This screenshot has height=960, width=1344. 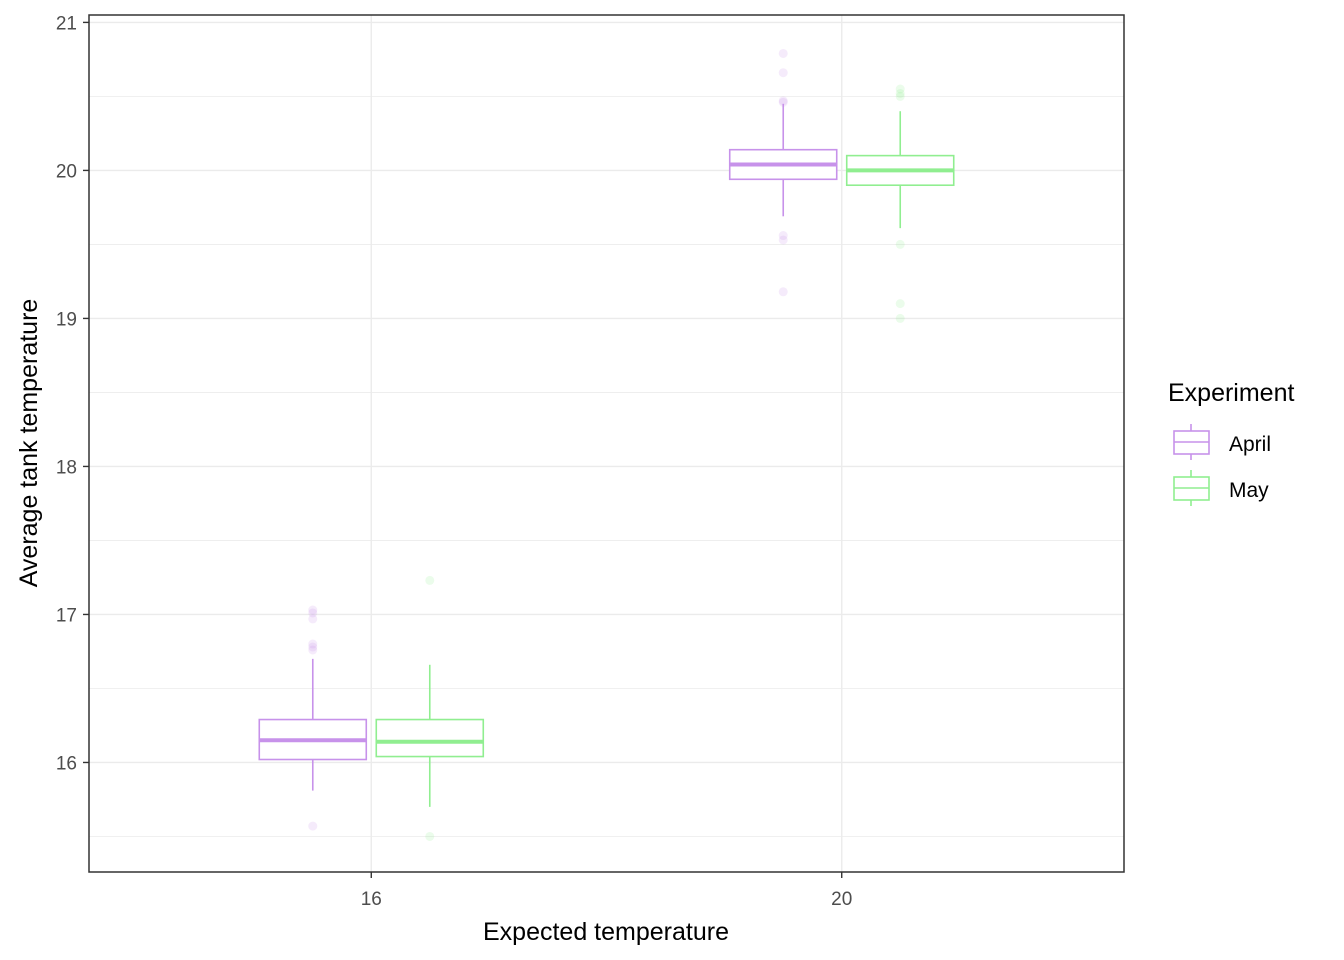 I want to click on legend-key-april: April, so click(x=1222, y=442).